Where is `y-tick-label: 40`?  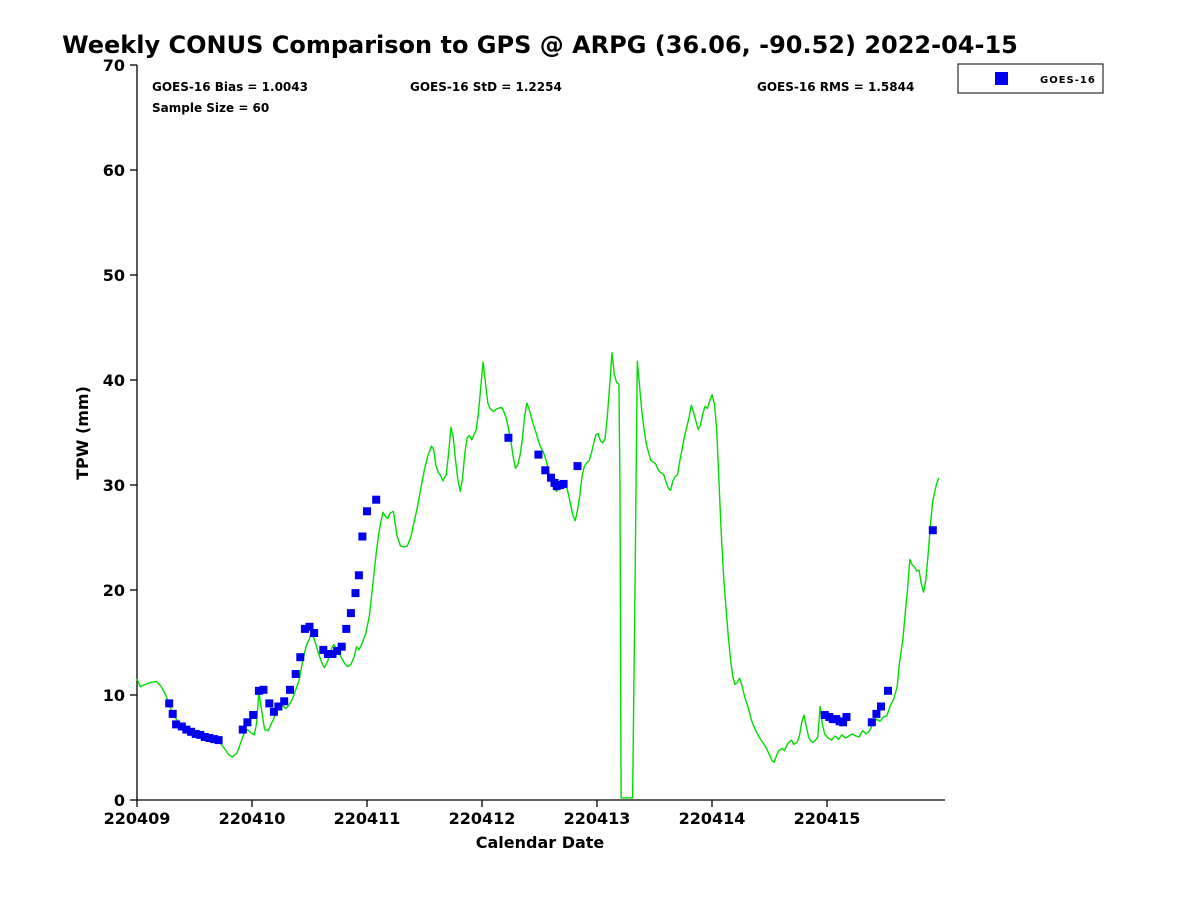 y-tick-label: 40 is located at coordinates (114, 380).